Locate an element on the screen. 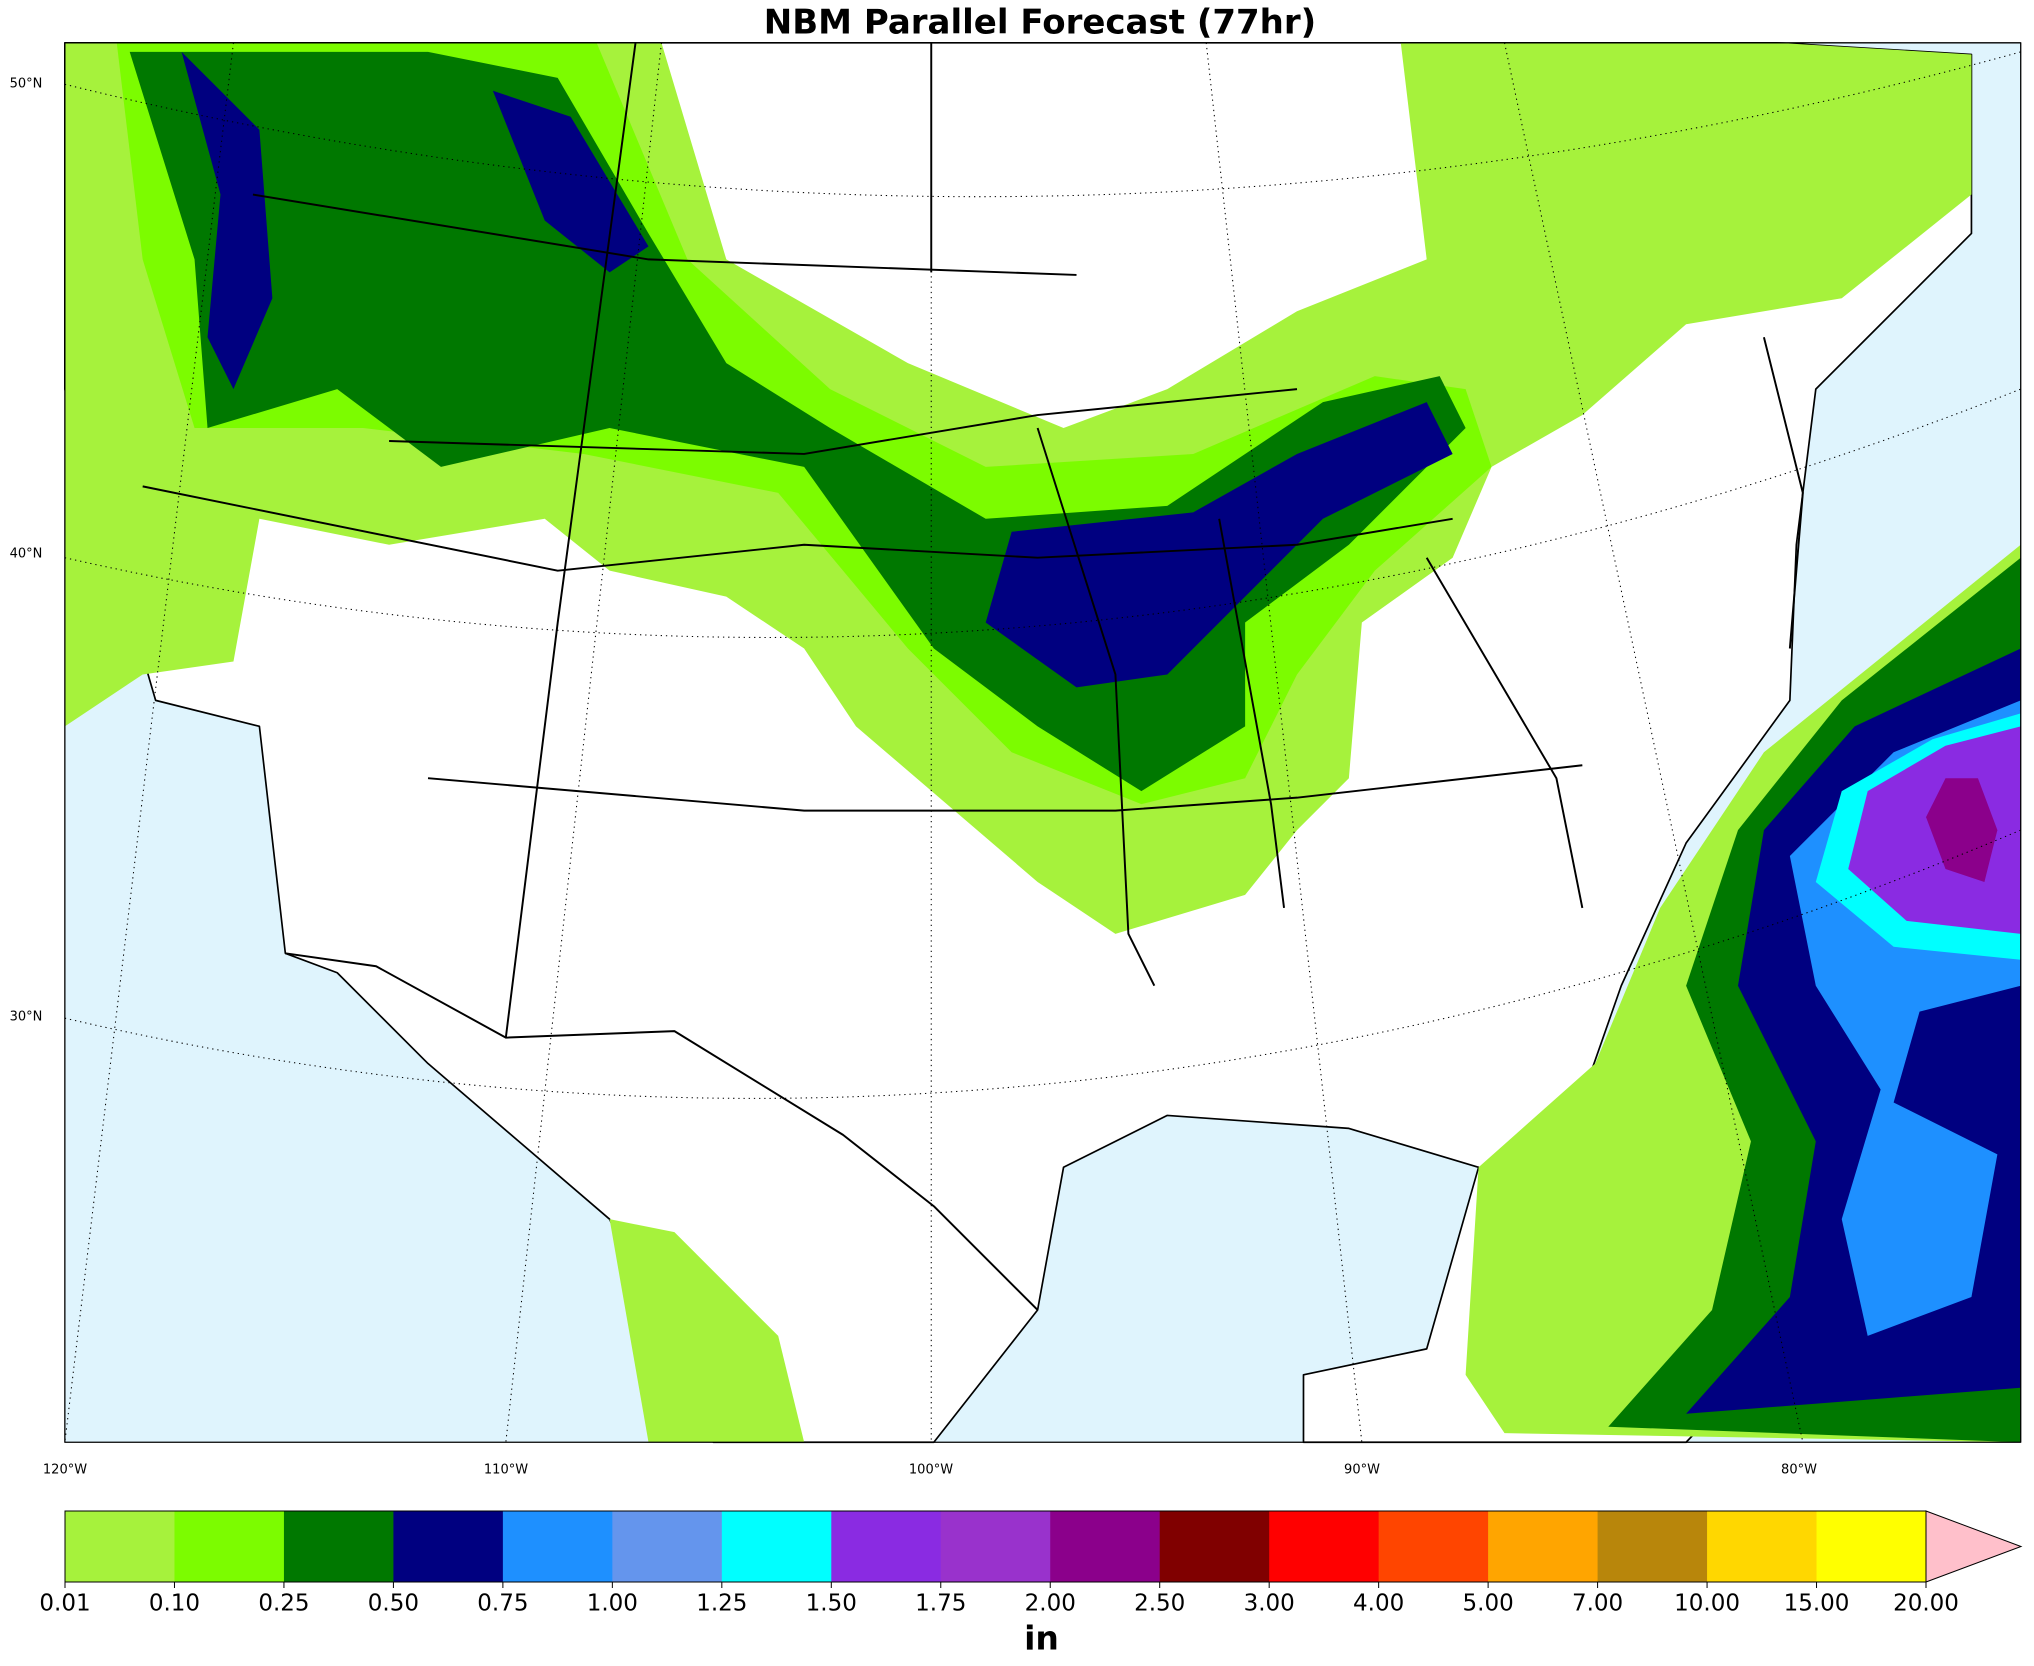 The image size is (2034, 1666). colorbar-tick-label: 10.00 is located at coordinates (1707, 1604).